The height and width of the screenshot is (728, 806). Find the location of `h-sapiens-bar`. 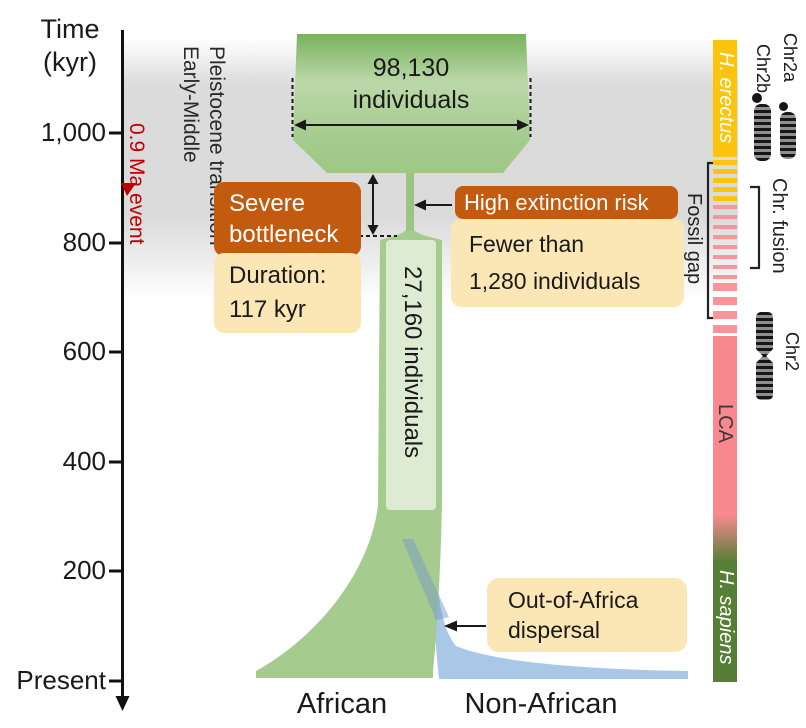

h-sapiens-bar is located at coordinates (725, 622).